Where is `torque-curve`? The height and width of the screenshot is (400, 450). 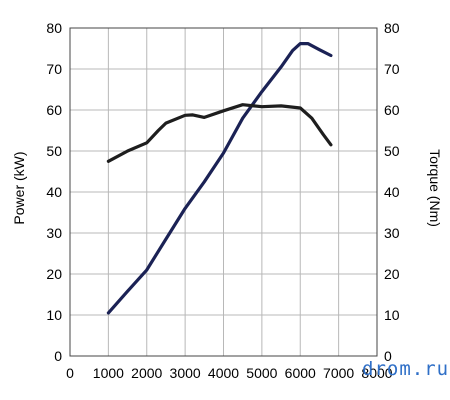 torque-curve is located at coordinates (219, 133).